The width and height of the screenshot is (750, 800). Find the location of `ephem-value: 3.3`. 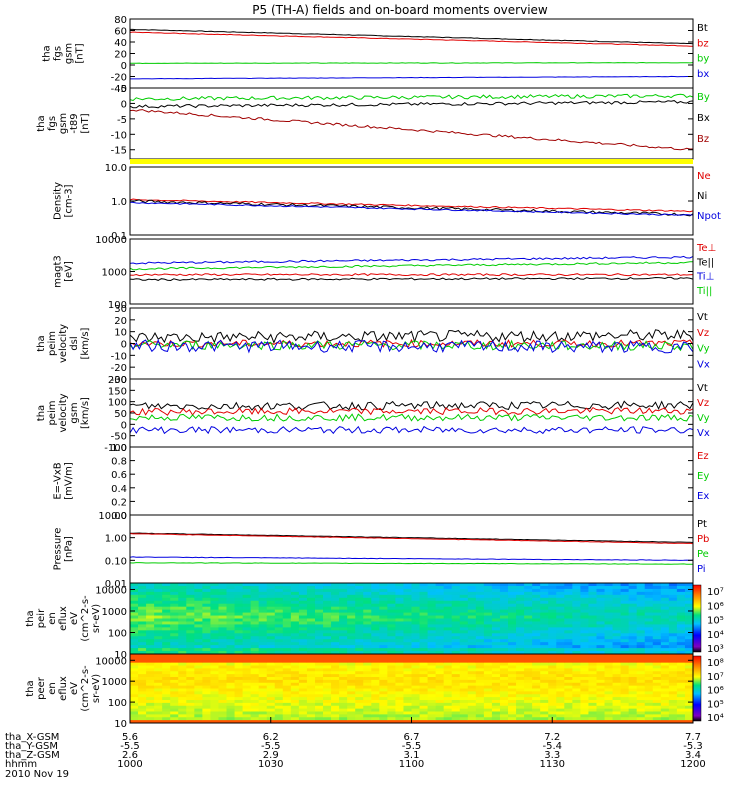

ephem-value: 3.3 is located at coordinates (552, 755).